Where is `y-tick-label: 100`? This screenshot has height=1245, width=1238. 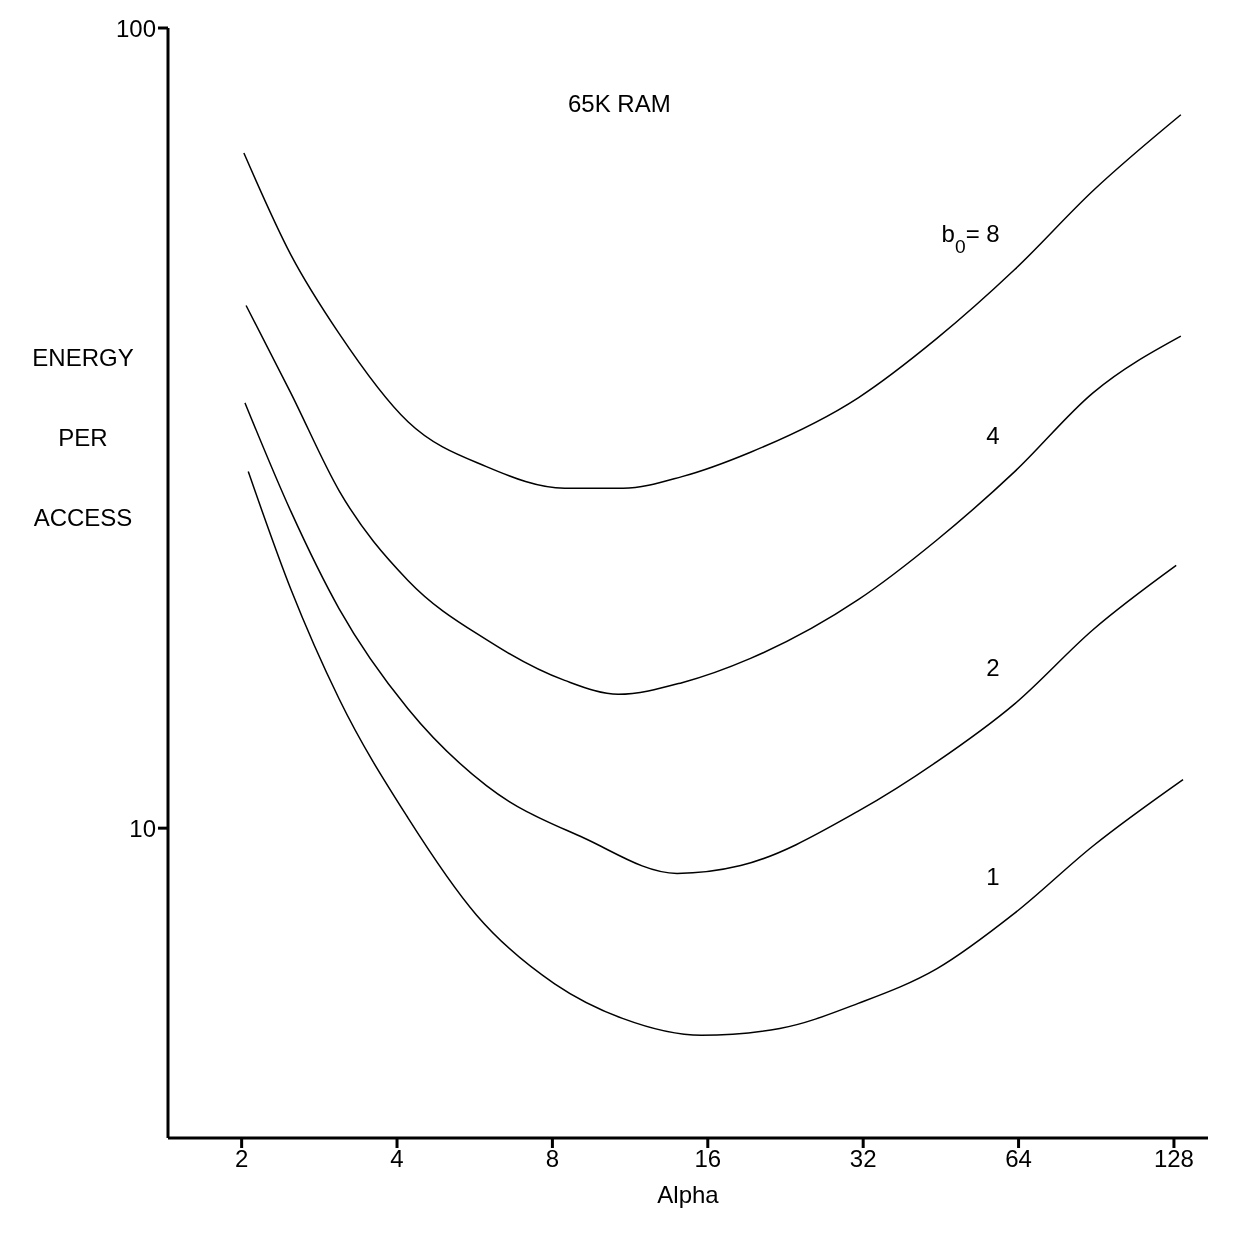 y-tick-label: 100 is located at coordinates (135, 28).